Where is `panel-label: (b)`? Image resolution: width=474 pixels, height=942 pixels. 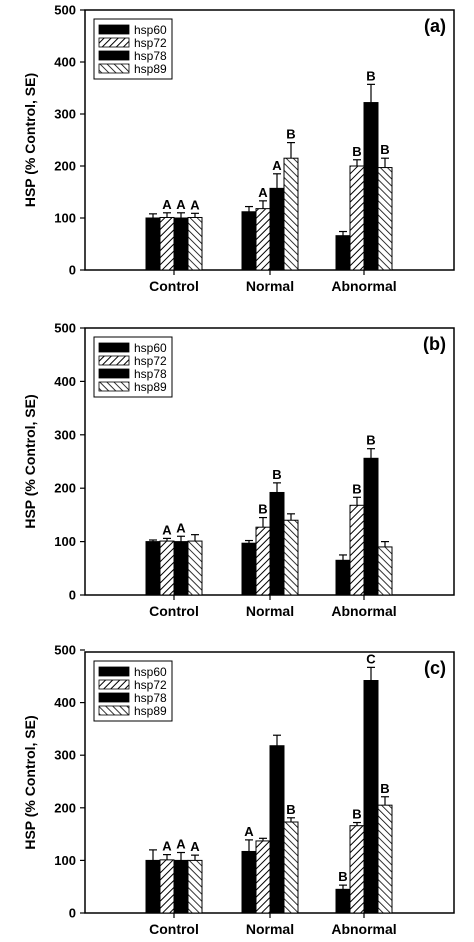 panel-label: (b) is located at coordinates (434, 344).